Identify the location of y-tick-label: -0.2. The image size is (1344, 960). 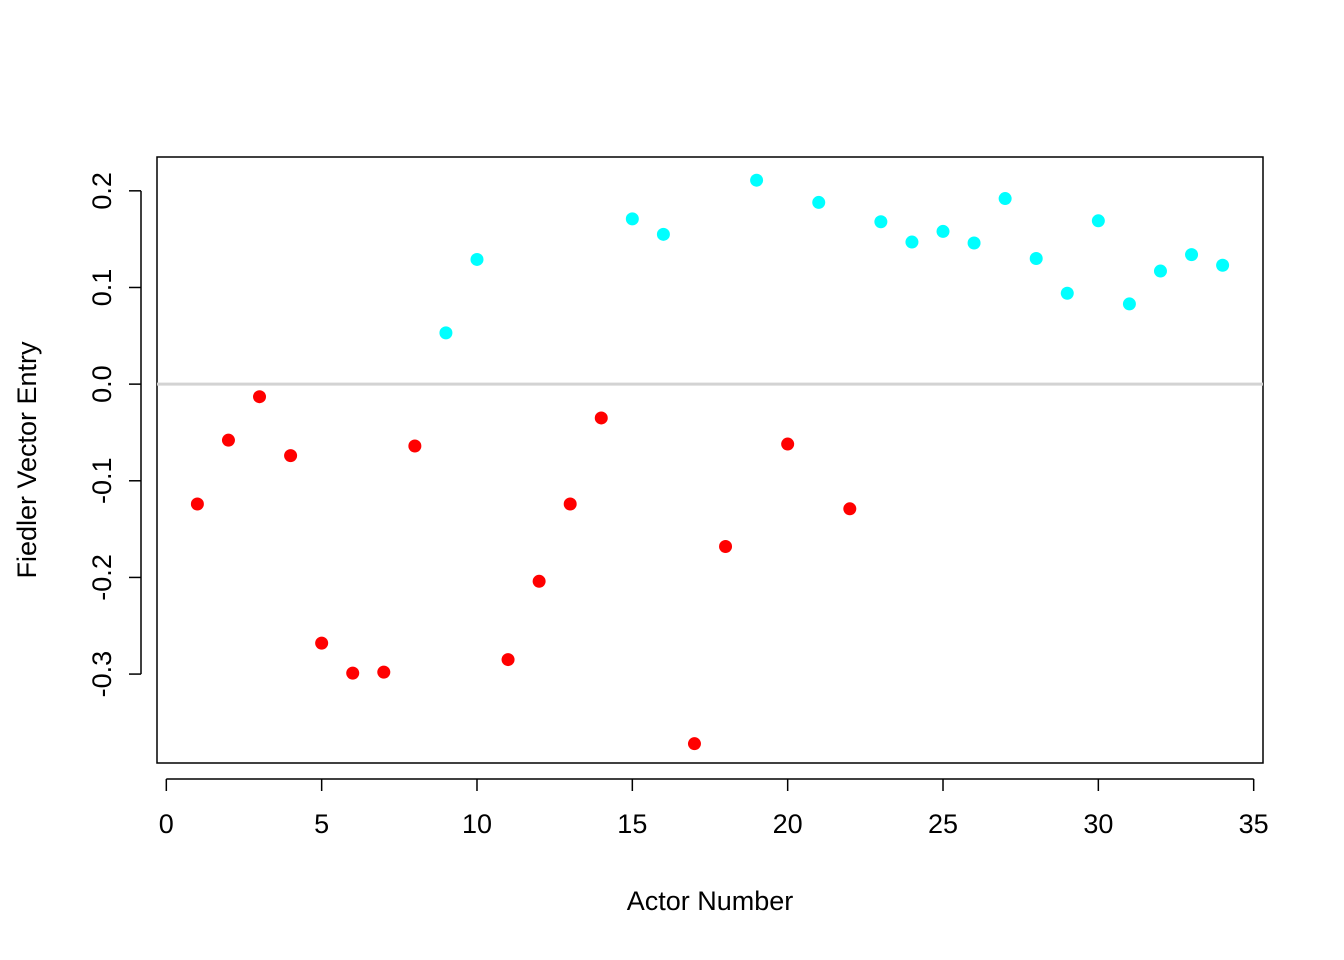
(102, 577).